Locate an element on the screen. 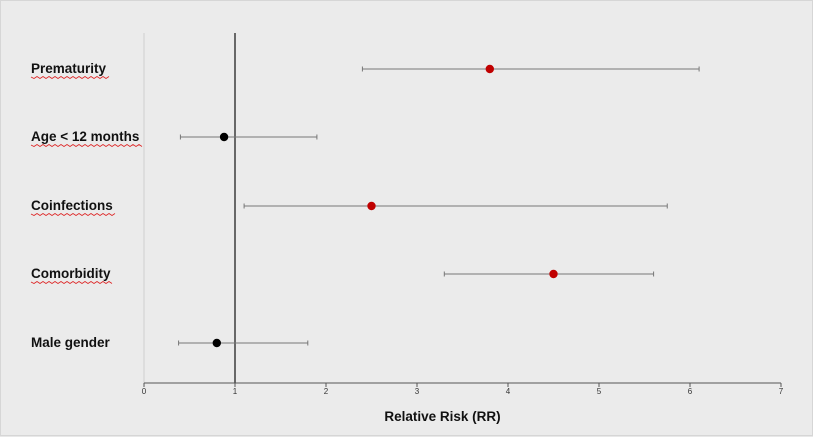 The image size is (813, 437). x-tick-label: 5 is located at coordinates (599, 391).